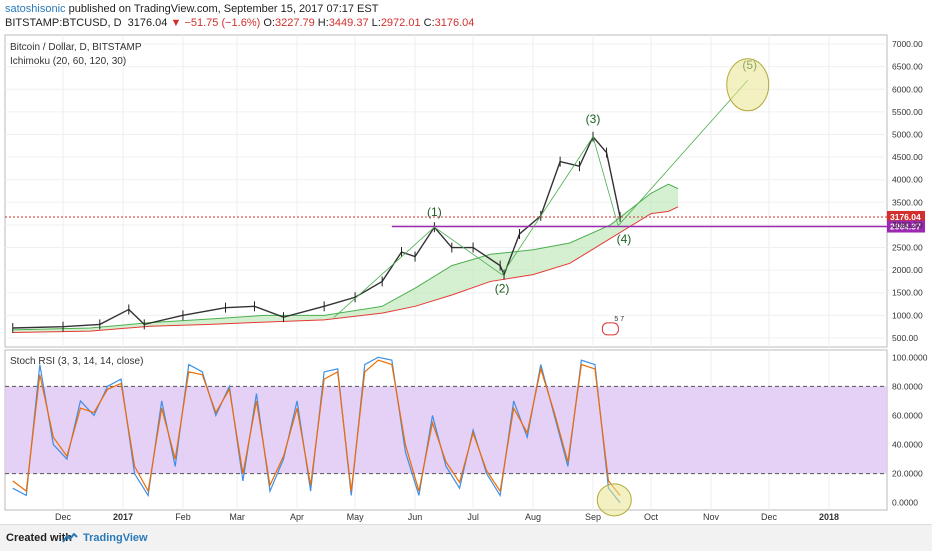  Describe the element at coordinates (907, 445) in the screenshot. I see `stoch-y-tick-label: 40.0000` at that location.